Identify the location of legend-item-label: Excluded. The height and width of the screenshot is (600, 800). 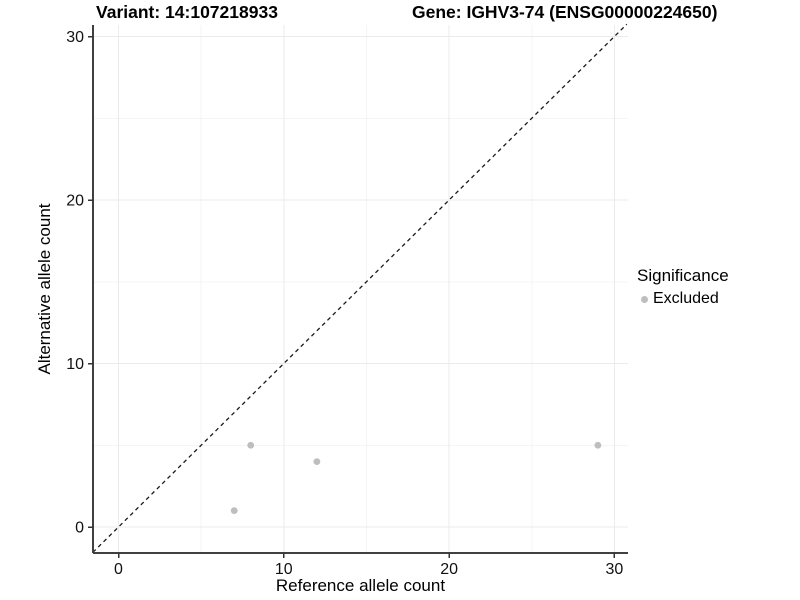
(686, 298).